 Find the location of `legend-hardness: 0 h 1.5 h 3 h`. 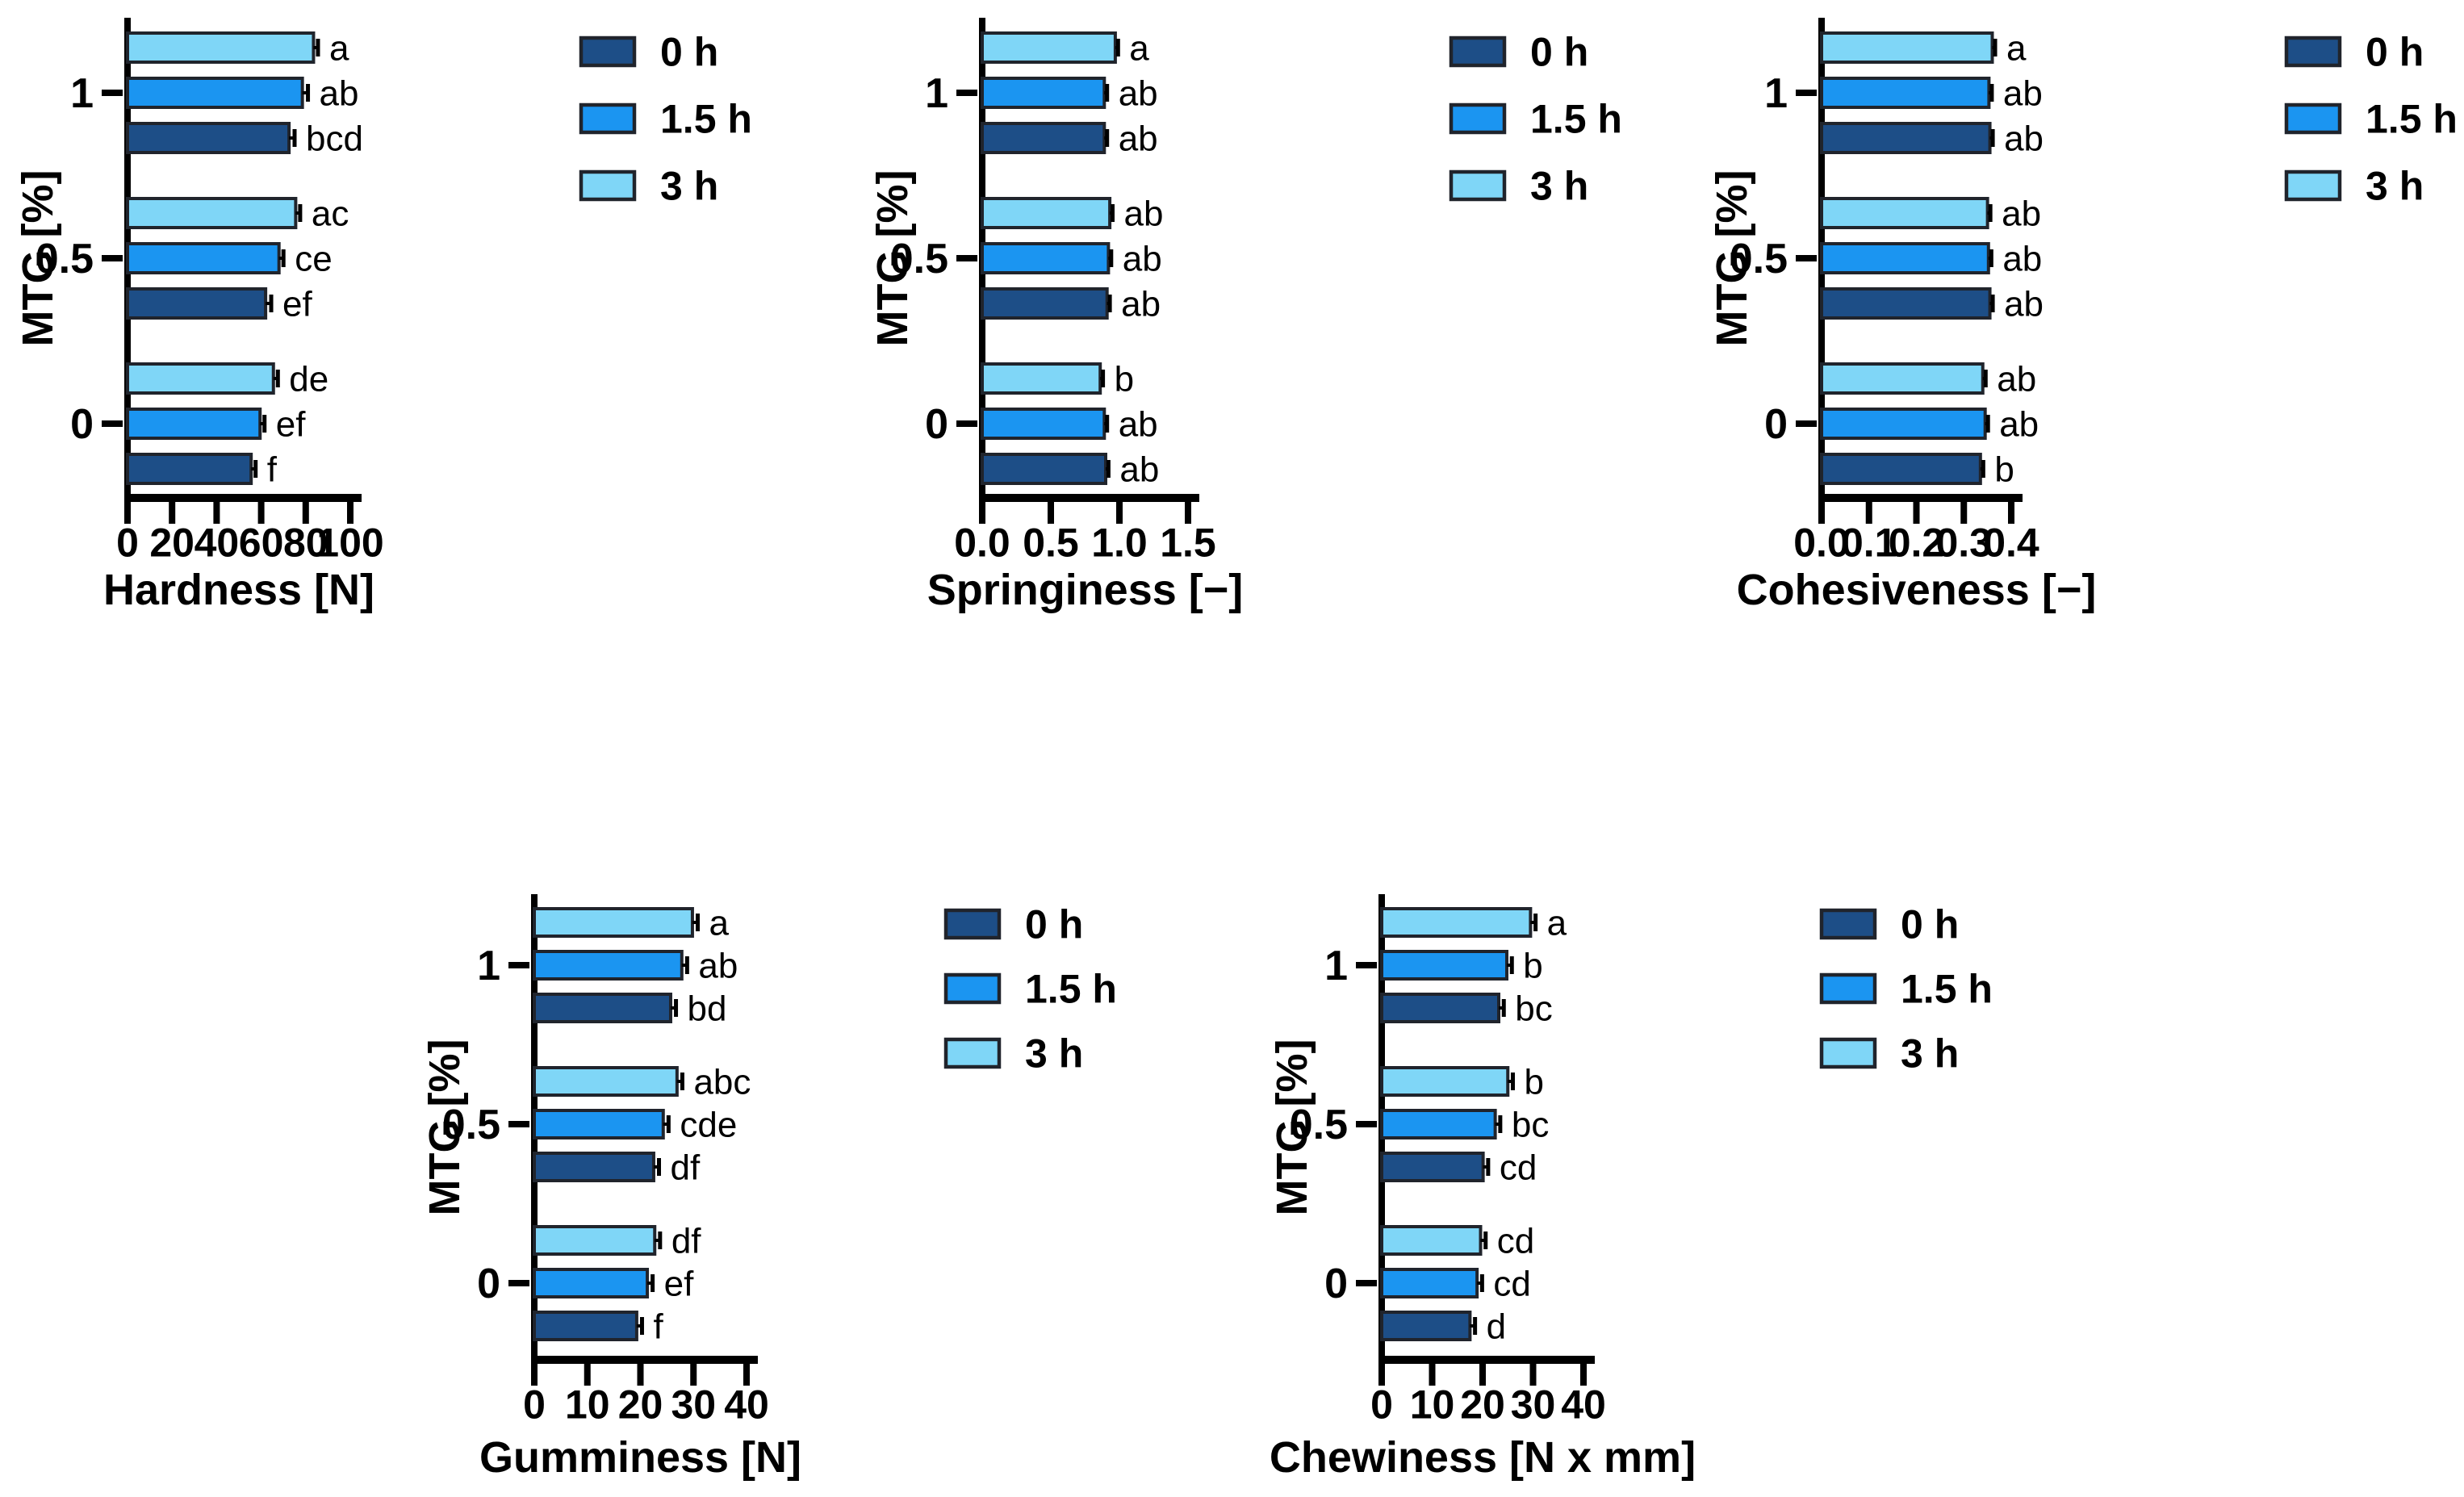

legend-hardness: 0 h 1.5 h 3 h is located at coordinates (665, 119).